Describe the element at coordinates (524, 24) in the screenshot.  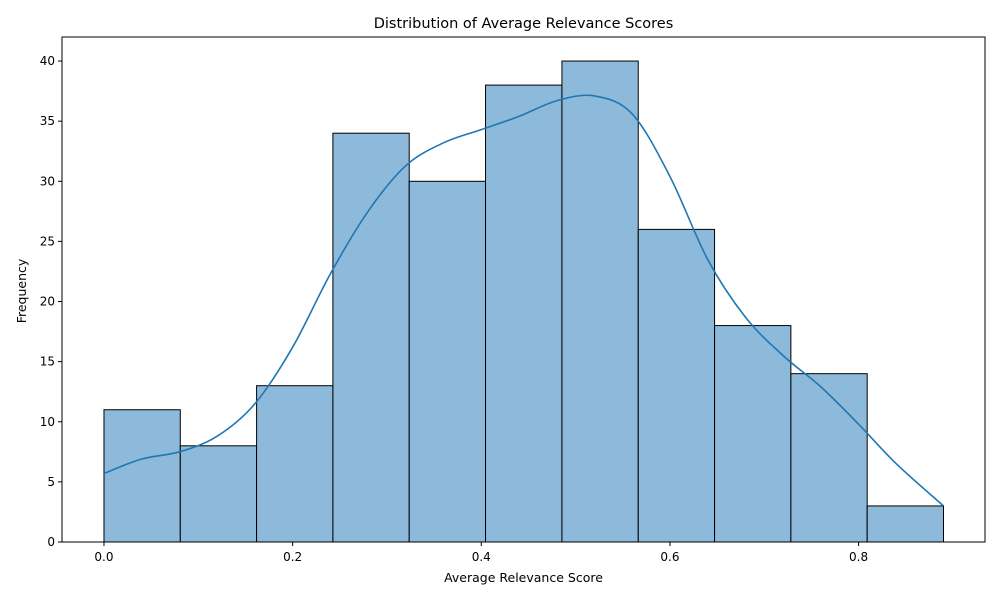
I see `chart-title: Distribution of Average Relevance Scores` at that location.